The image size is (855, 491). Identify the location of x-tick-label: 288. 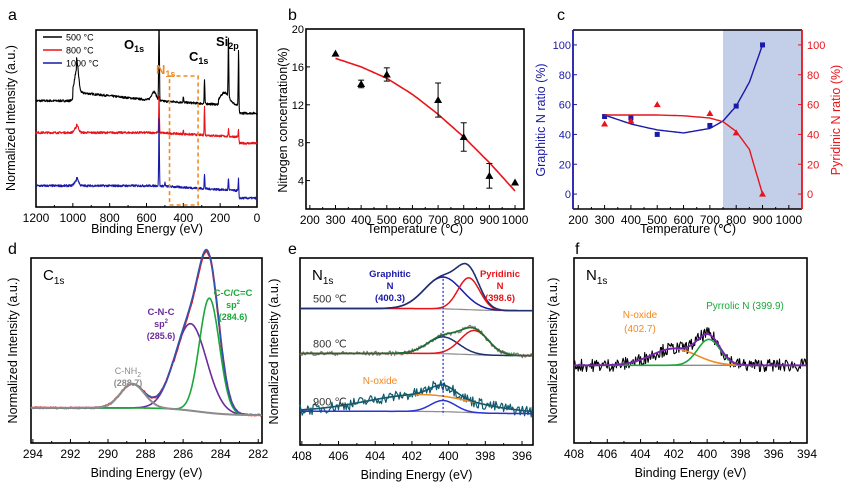
(146, 454).